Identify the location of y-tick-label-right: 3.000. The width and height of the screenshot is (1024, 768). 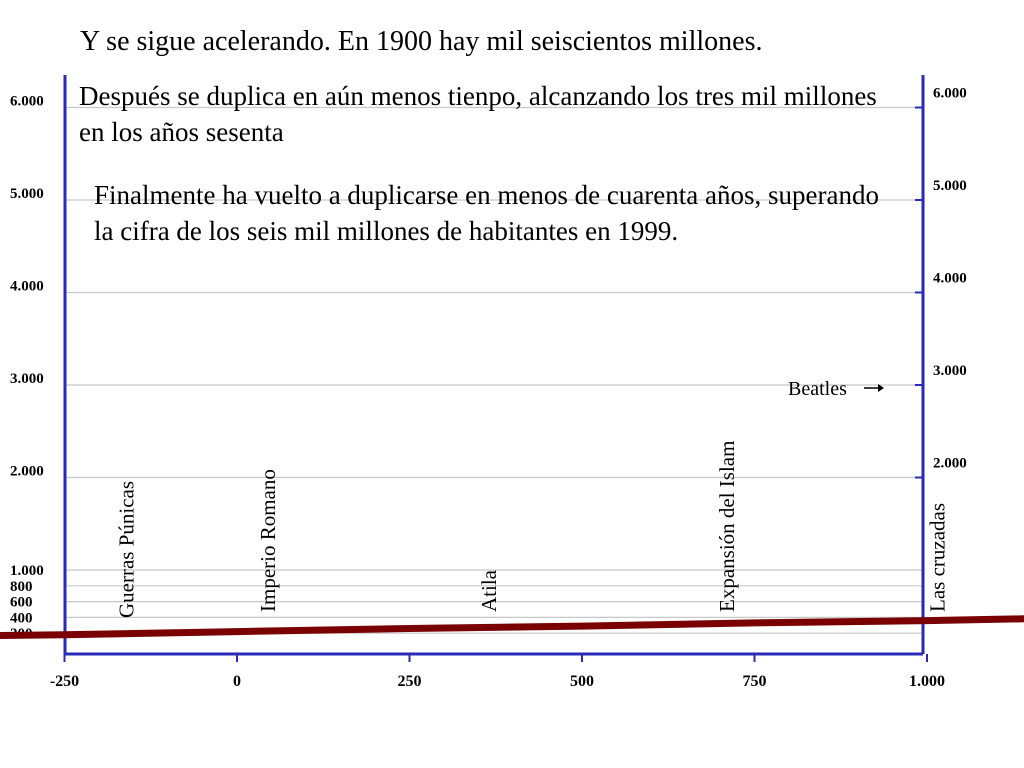
(950, 371).